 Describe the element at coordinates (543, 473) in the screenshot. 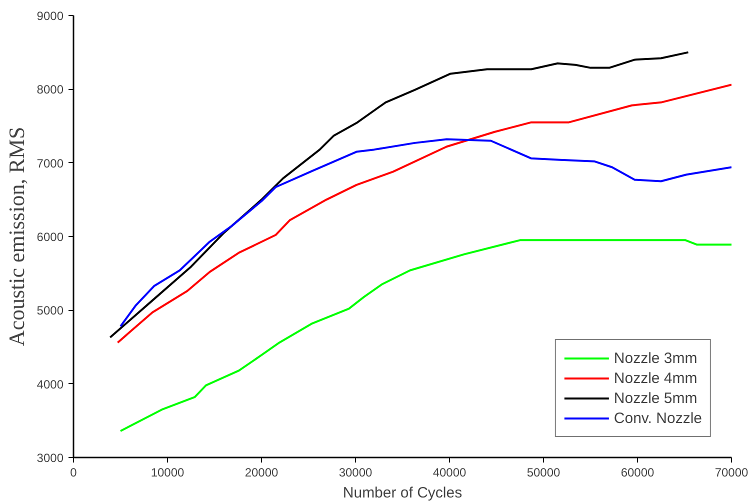

I see `x-tick-label: 50000` at that location.